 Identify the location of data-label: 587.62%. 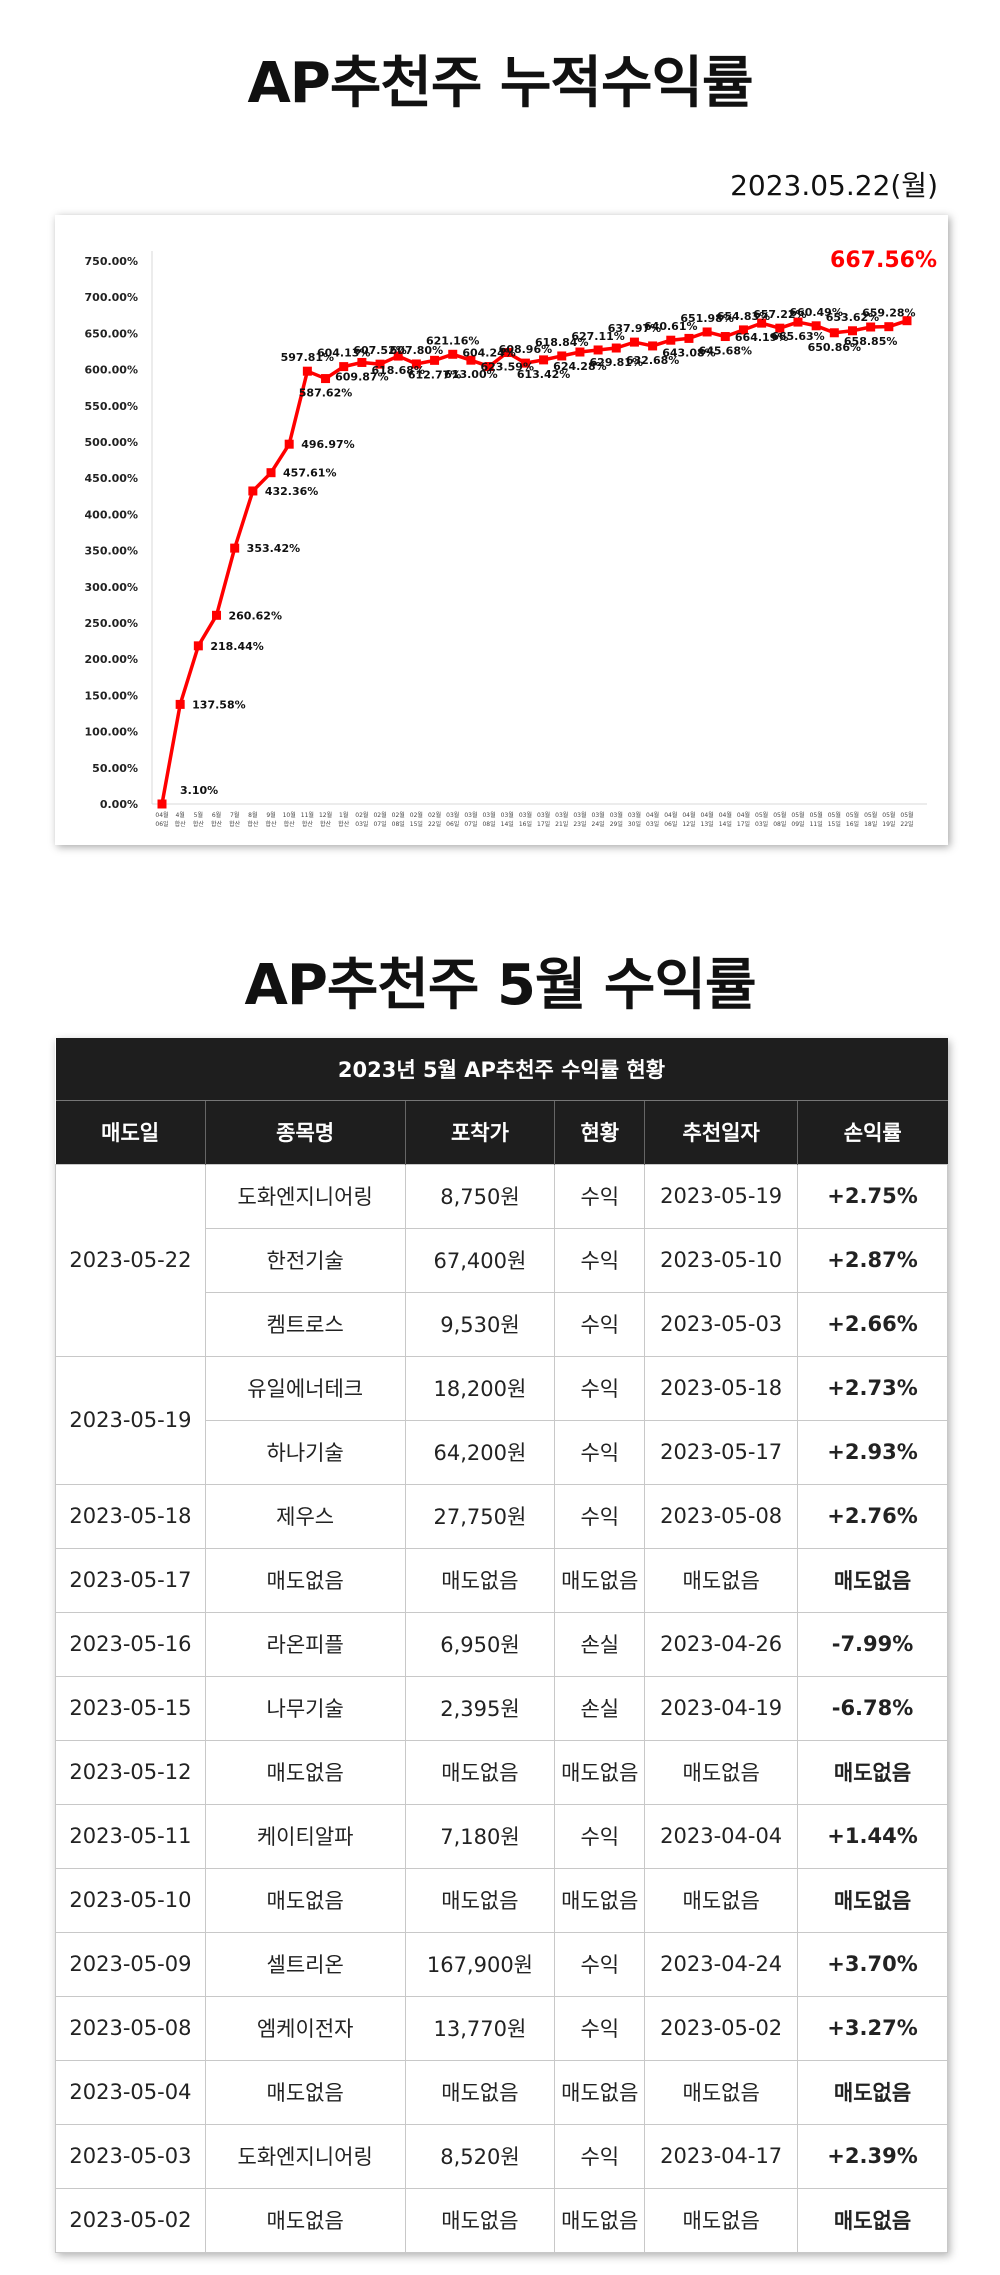
(325, 393).